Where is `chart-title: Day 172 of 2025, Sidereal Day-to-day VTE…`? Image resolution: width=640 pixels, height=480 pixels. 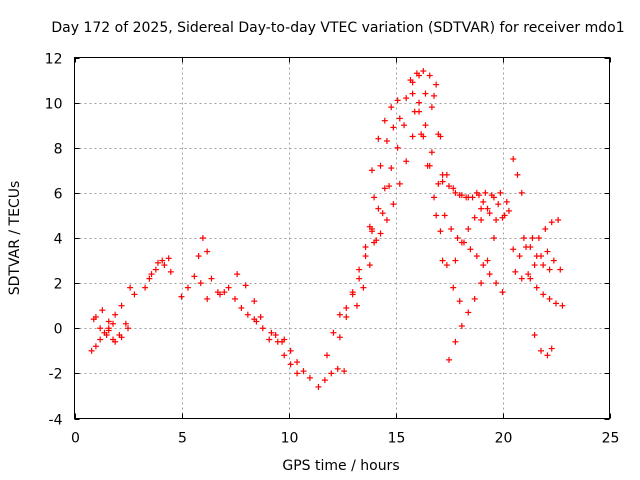
chart-title: Day 172 of 2025, Sidereal Day-to-day VTE… is located at coordinates (337, 28).